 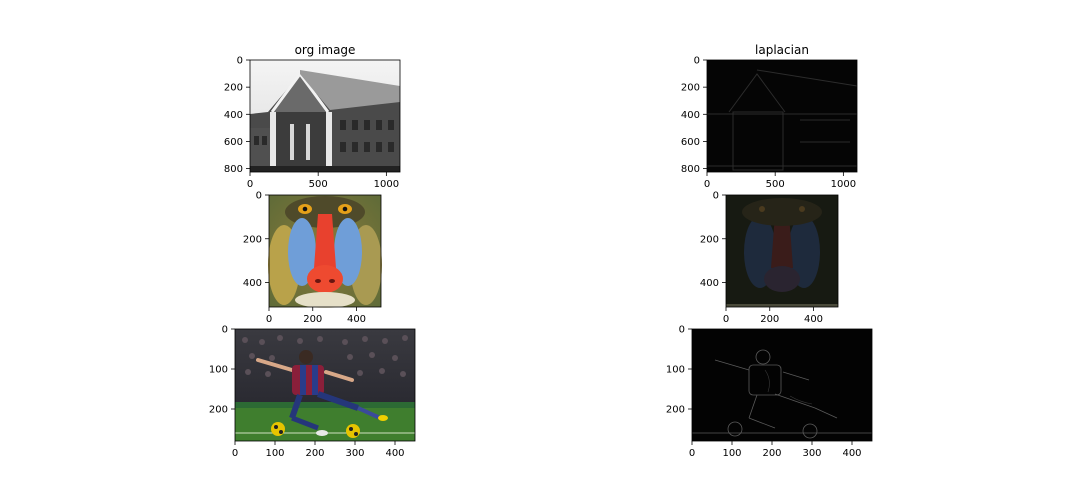 I want to click on panel-title: org image, so click(x=325, y=50).